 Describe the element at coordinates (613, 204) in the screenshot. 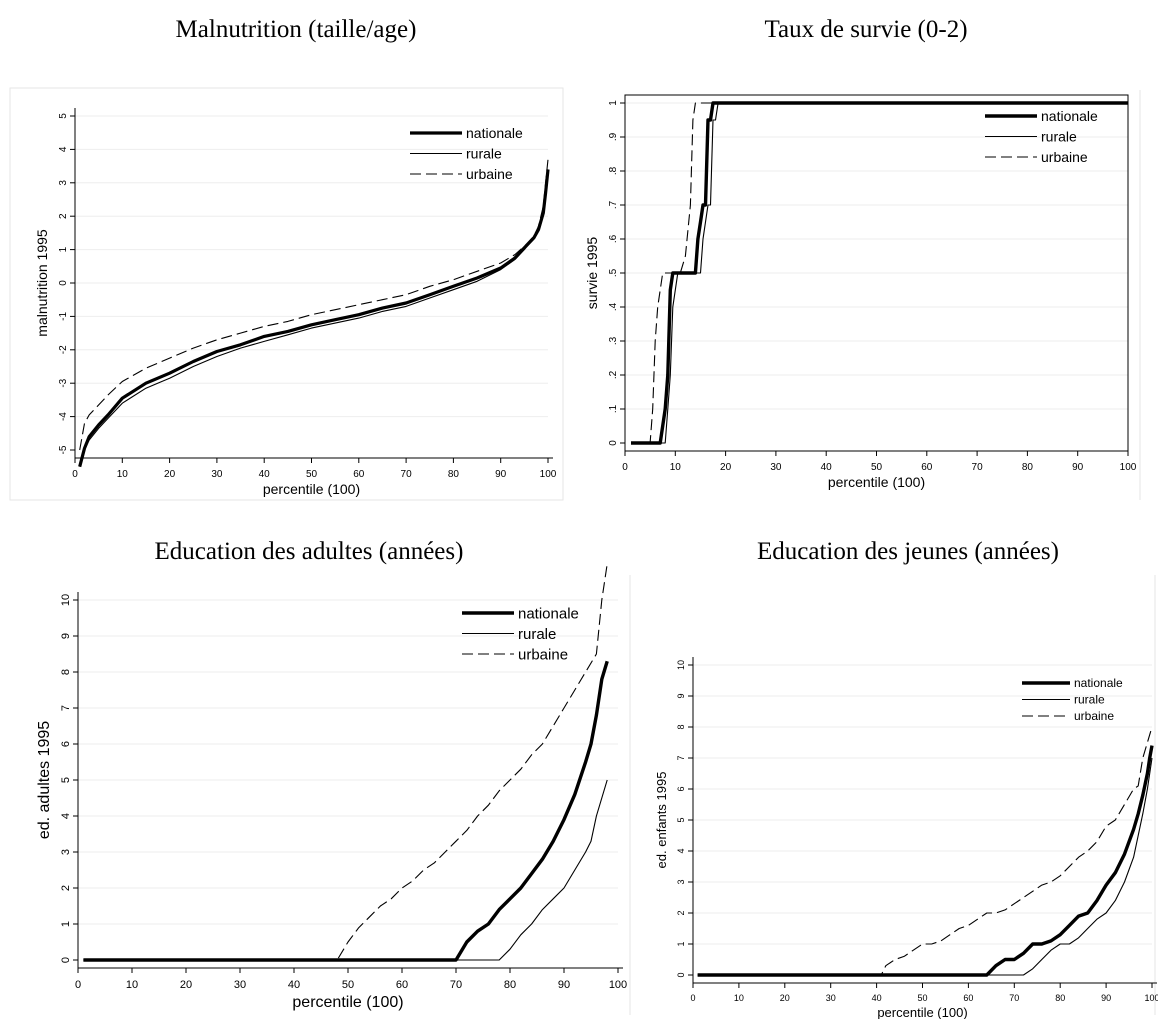

I see `y-tick-label: .7` at that location.